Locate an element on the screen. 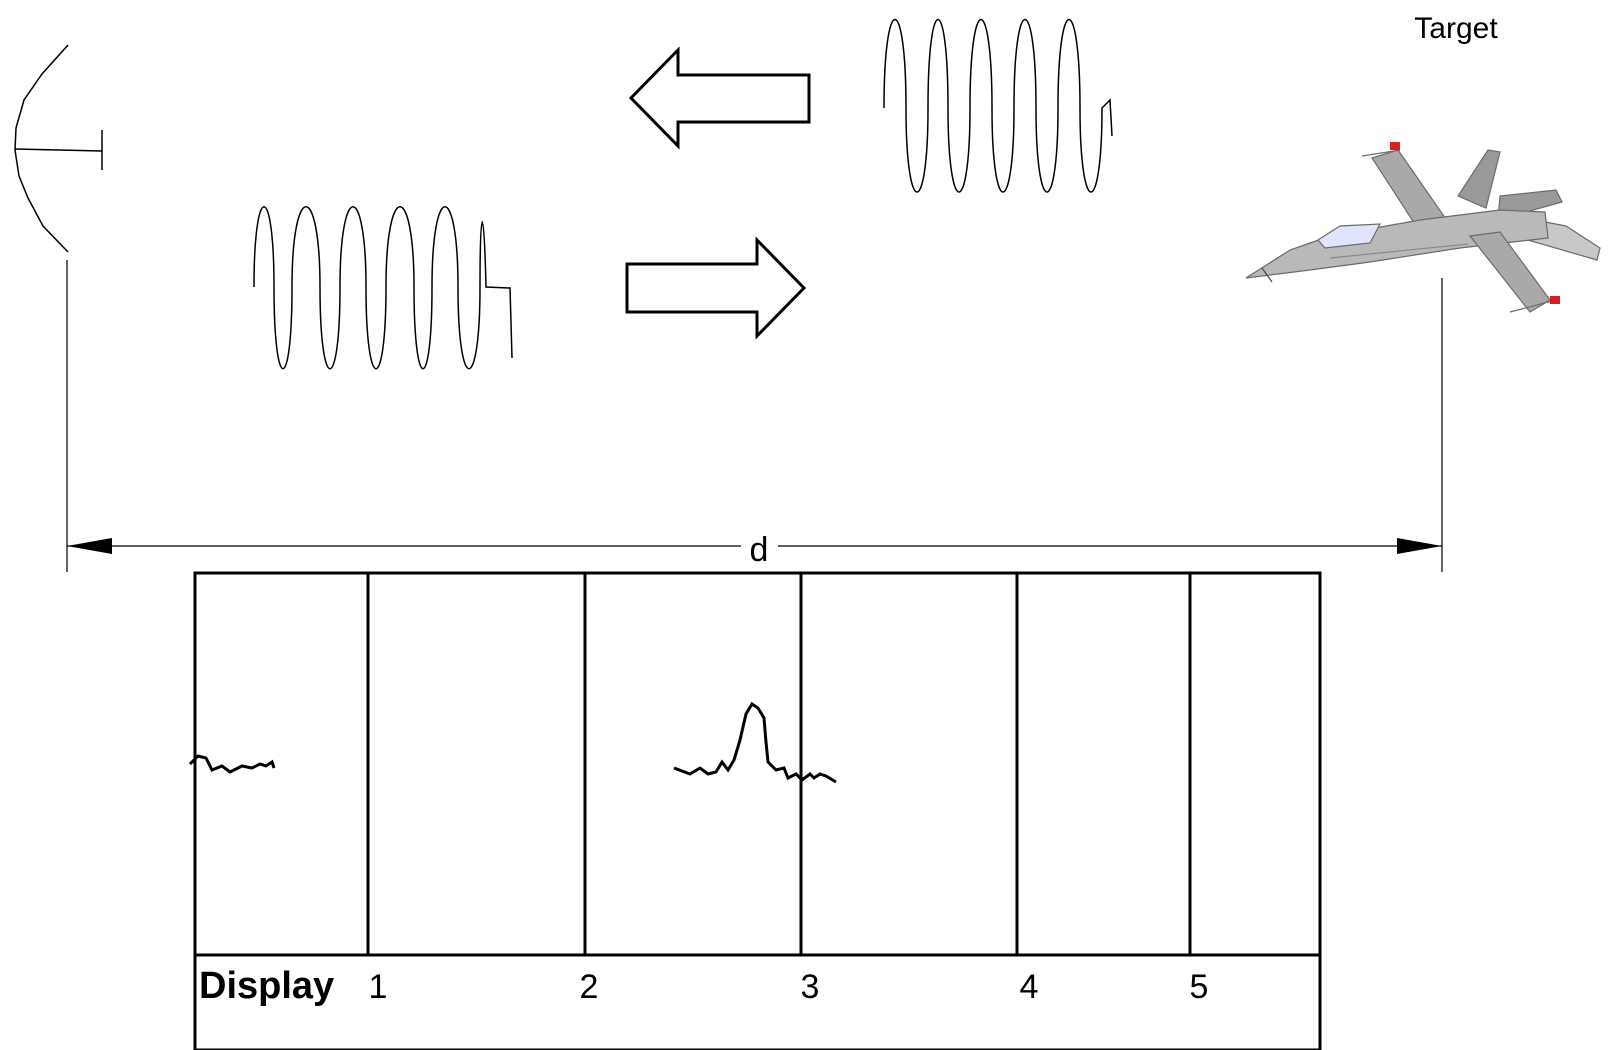 The height and width of the screenshot is (1050, 1609). left-arrow-icon is located at coordinates (719, 98).